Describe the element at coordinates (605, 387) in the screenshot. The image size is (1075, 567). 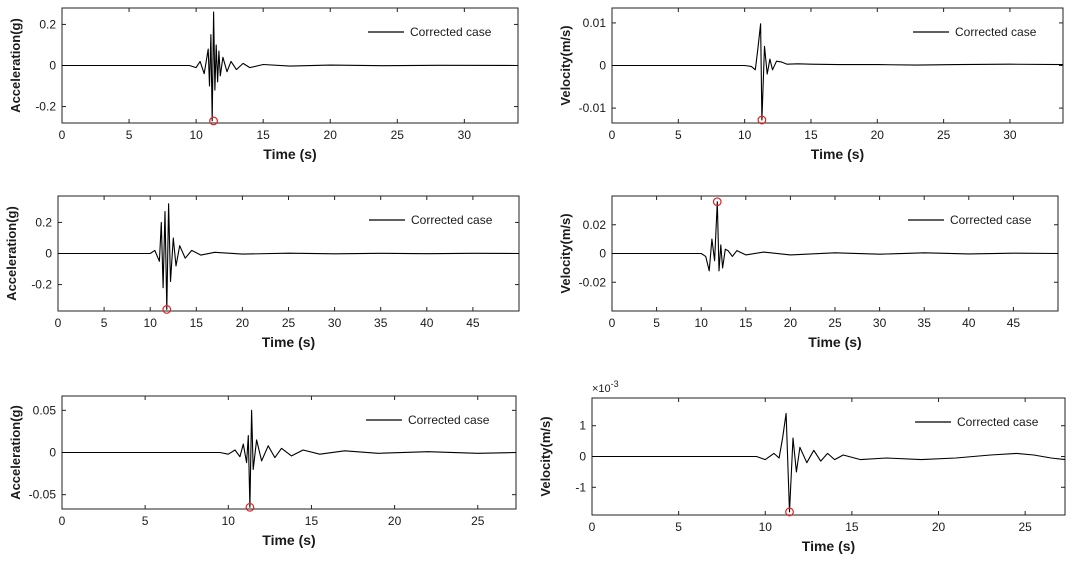
I see `y-exponent-label: ×10⁻³` at that location.